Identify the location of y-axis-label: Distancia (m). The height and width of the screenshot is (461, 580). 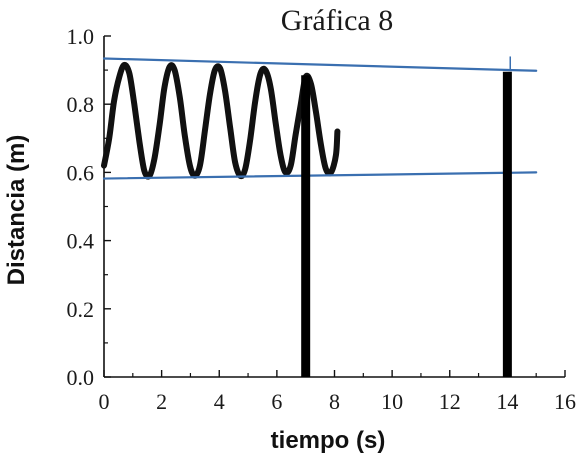
(16, 210).